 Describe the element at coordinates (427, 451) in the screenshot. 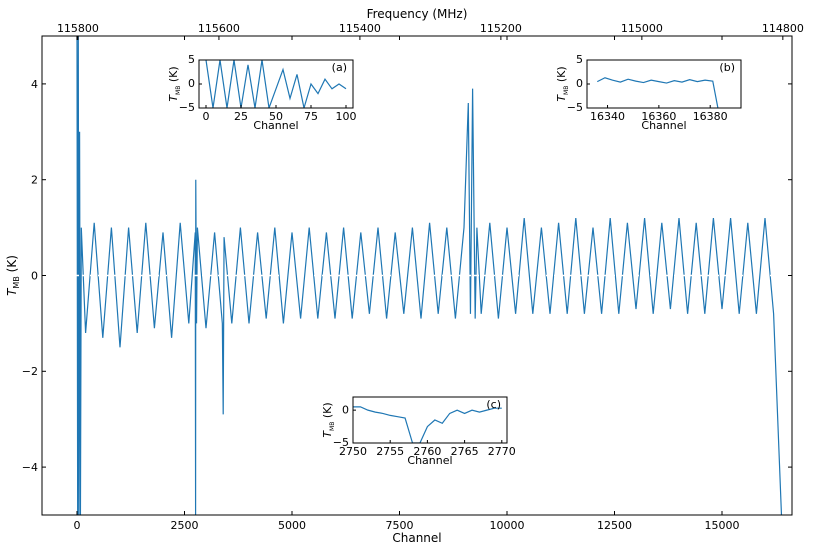

I see `x-tick-label: 2760` at that location.